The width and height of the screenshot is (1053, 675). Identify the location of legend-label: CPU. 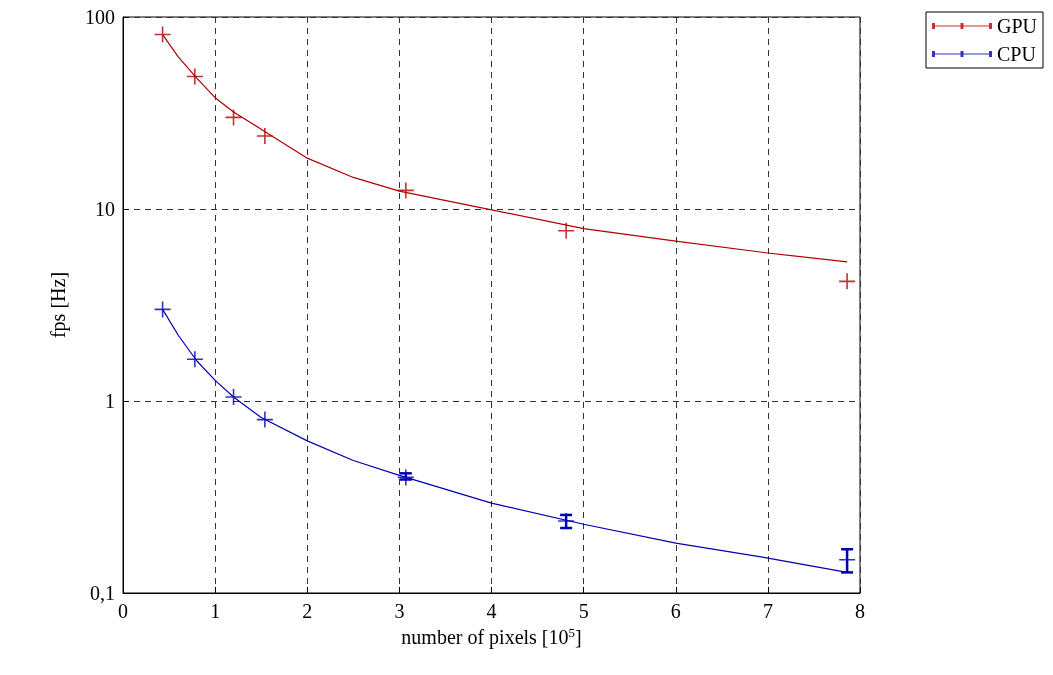
(1016, 54).